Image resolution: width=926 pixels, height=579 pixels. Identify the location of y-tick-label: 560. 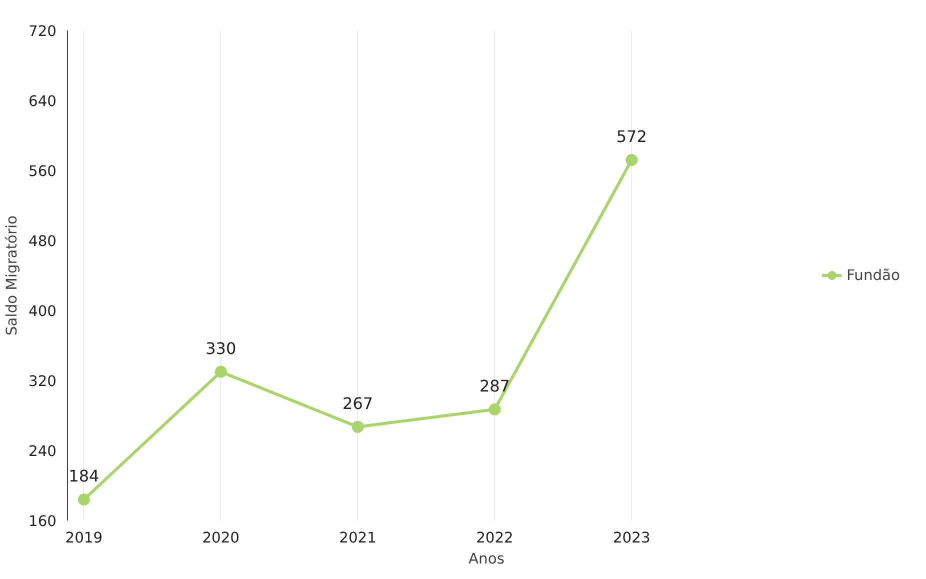
(42, 171).